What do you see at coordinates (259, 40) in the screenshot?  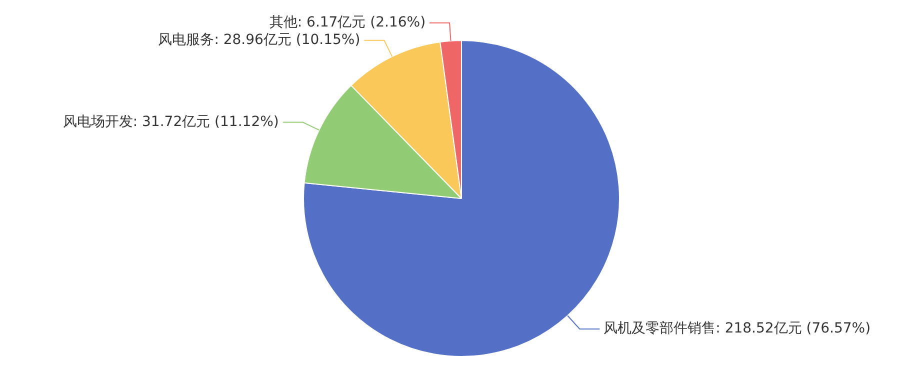 I see `slice-label: 风电服务: 28.96亿元 (10.15%)` at bounding box center [259, 40].